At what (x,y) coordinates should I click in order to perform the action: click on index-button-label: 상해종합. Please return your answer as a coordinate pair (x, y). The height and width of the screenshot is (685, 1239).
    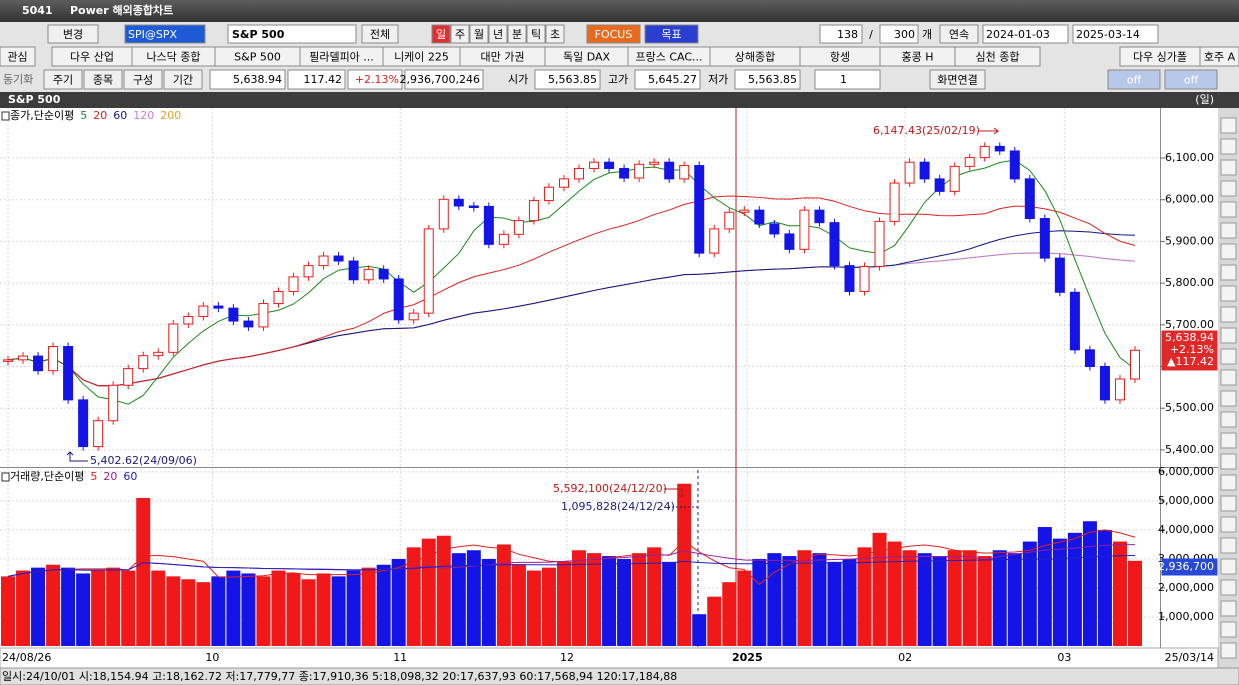
    Looking at the image, I should click on (755, 57).